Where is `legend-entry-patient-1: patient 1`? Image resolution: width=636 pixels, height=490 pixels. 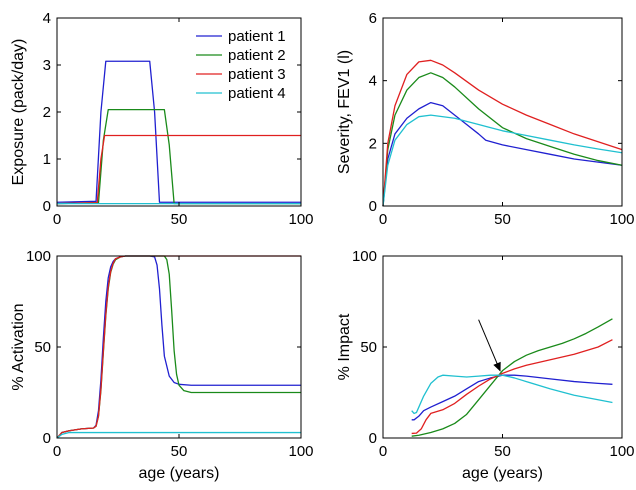 legend-entry-patient-1: patient 1 is located at coordinates (241, 36).